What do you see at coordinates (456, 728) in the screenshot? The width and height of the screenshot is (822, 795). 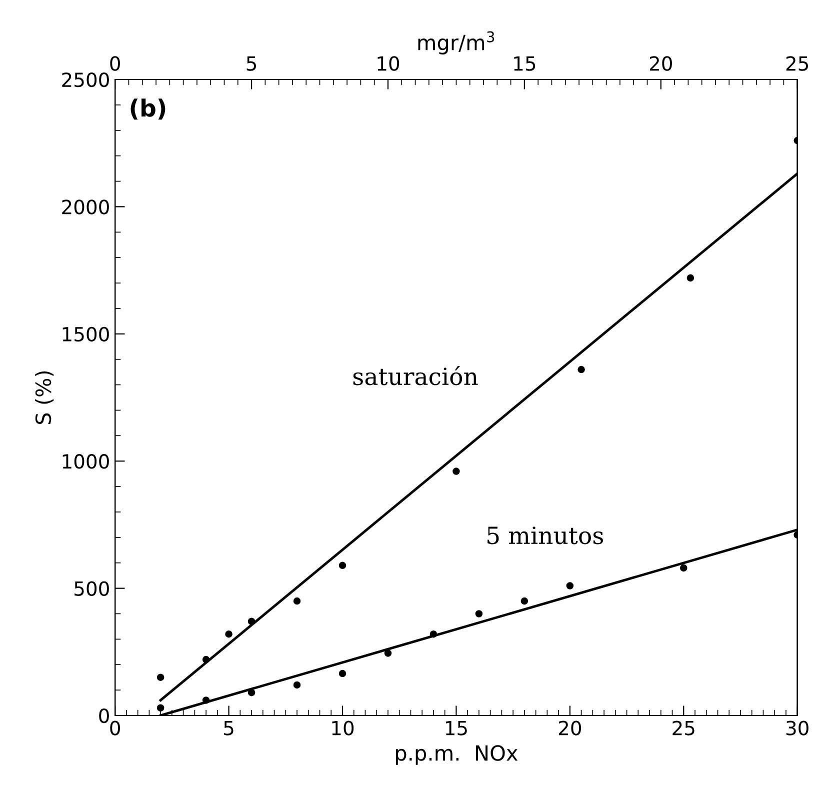 I see `x-tick-label: 15` at bounding box center [456, 728].